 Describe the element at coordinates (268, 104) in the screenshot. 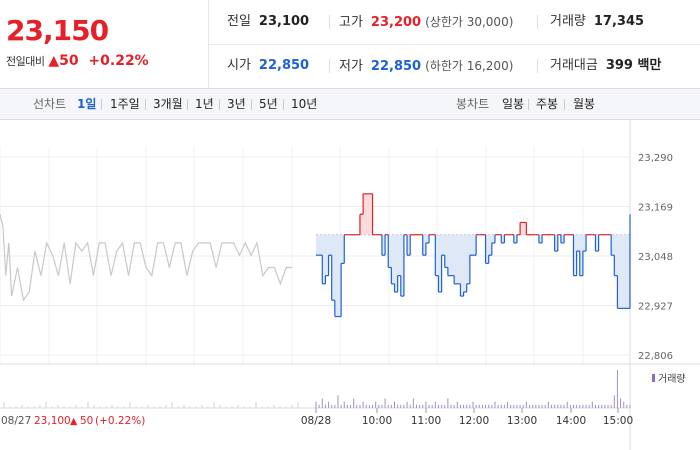

I see `tab-5year: 5년` at that location.